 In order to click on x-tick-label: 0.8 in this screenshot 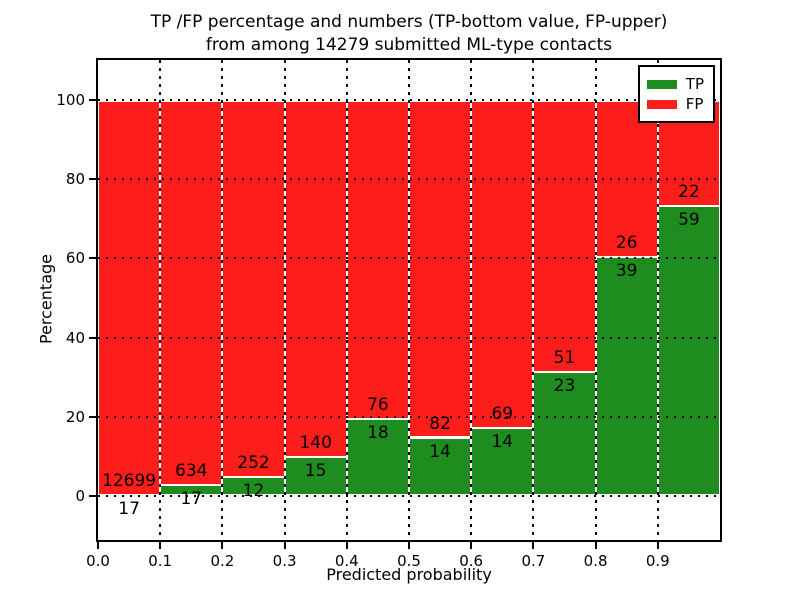, I will do `click(595, 561)`.